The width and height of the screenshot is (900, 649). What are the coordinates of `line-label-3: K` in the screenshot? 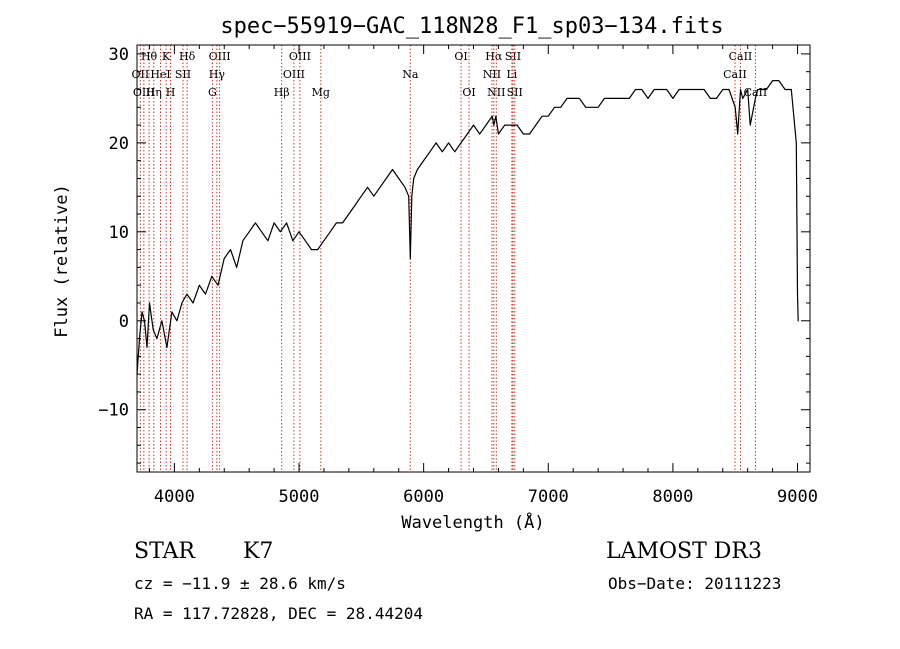 It's located at (166, 56).